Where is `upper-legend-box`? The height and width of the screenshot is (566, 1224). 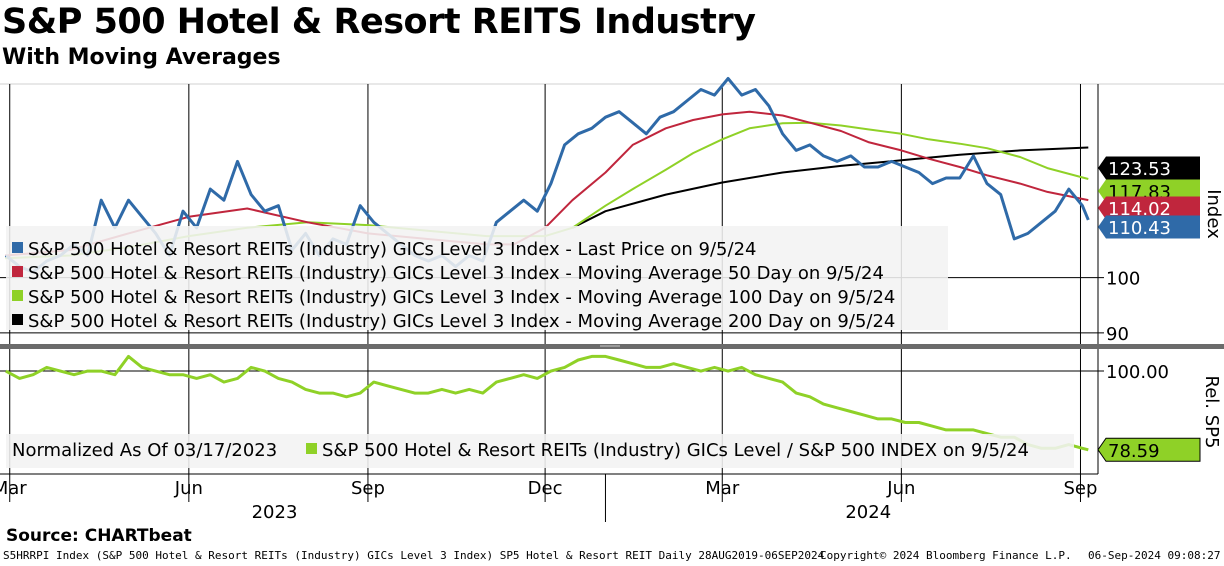 upper-legend-box is located at coordinates (477, 278).